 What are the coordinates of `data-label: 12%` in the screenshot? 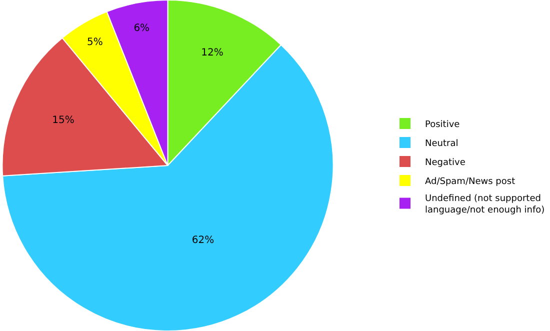 It's located at (212, 53).